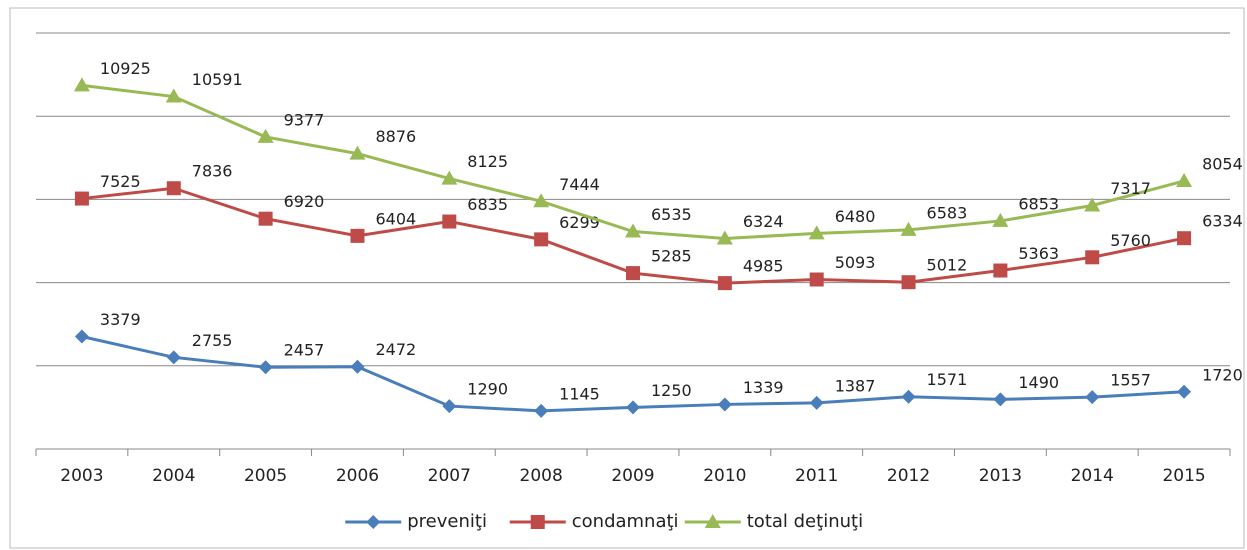 This screenshot has height=550, width=1247. What do you see at coordinates (1038, 382) in the screenshot?
I see `data-label: 1490` at bounding box center [1038, 382].